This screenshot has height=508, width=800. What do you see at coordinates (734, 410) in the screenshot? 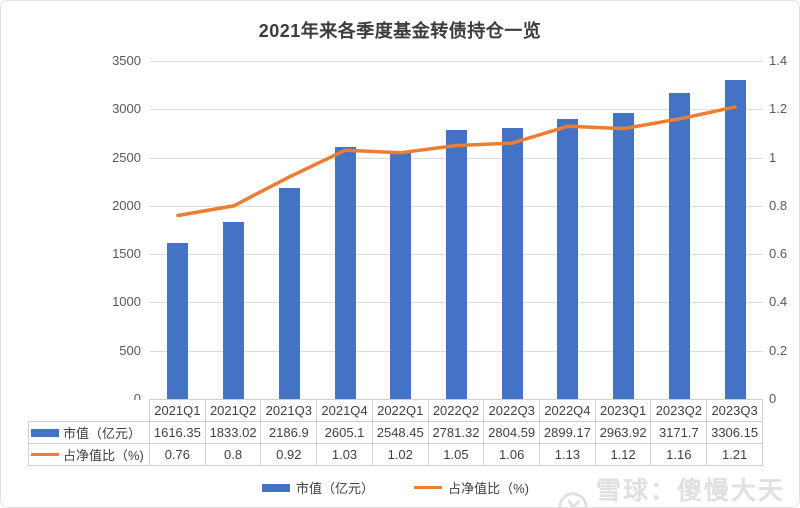
I see `table-header-cell: 2023Q3` at bounding box center [734, 410].